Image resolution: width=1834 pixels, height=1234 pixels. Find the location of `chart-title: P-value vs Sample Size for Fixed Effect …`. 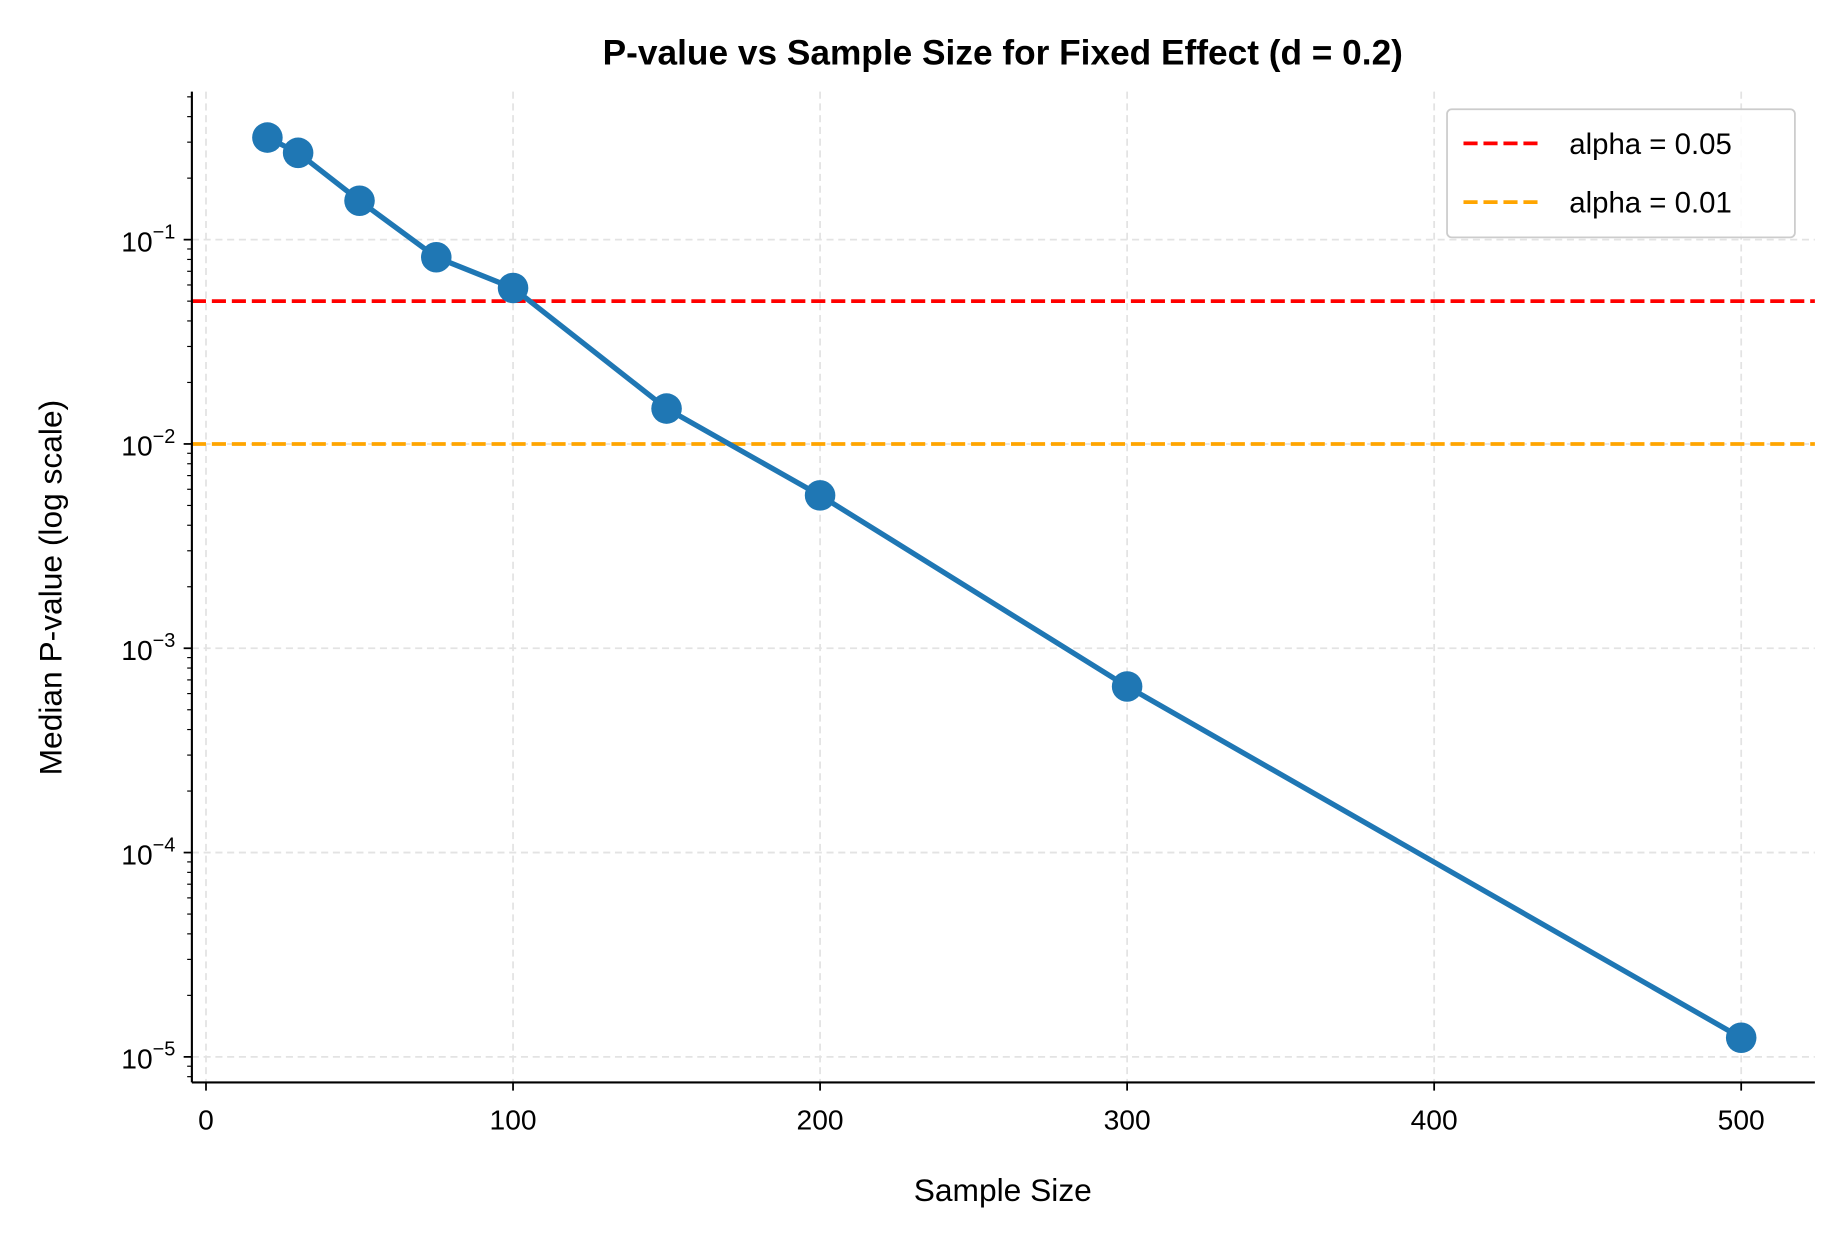

chart-title: P-value vs Sample Size for Fixed Effect … is located at coordinates (1003, 53).